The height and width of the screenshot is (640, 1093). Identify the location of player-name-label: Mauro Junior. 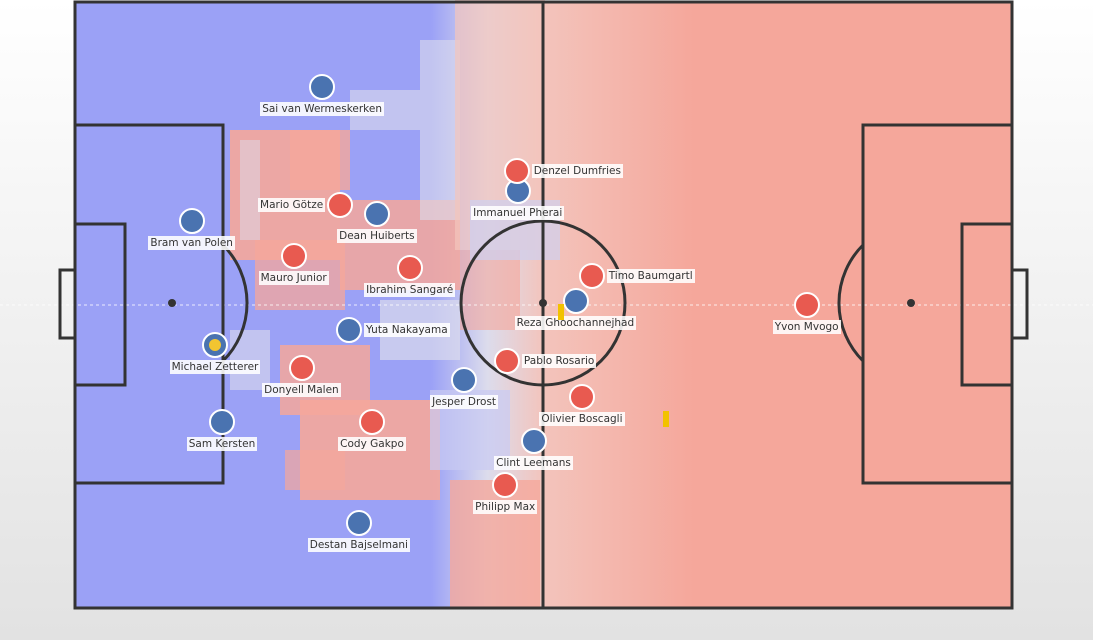
(293, 277).